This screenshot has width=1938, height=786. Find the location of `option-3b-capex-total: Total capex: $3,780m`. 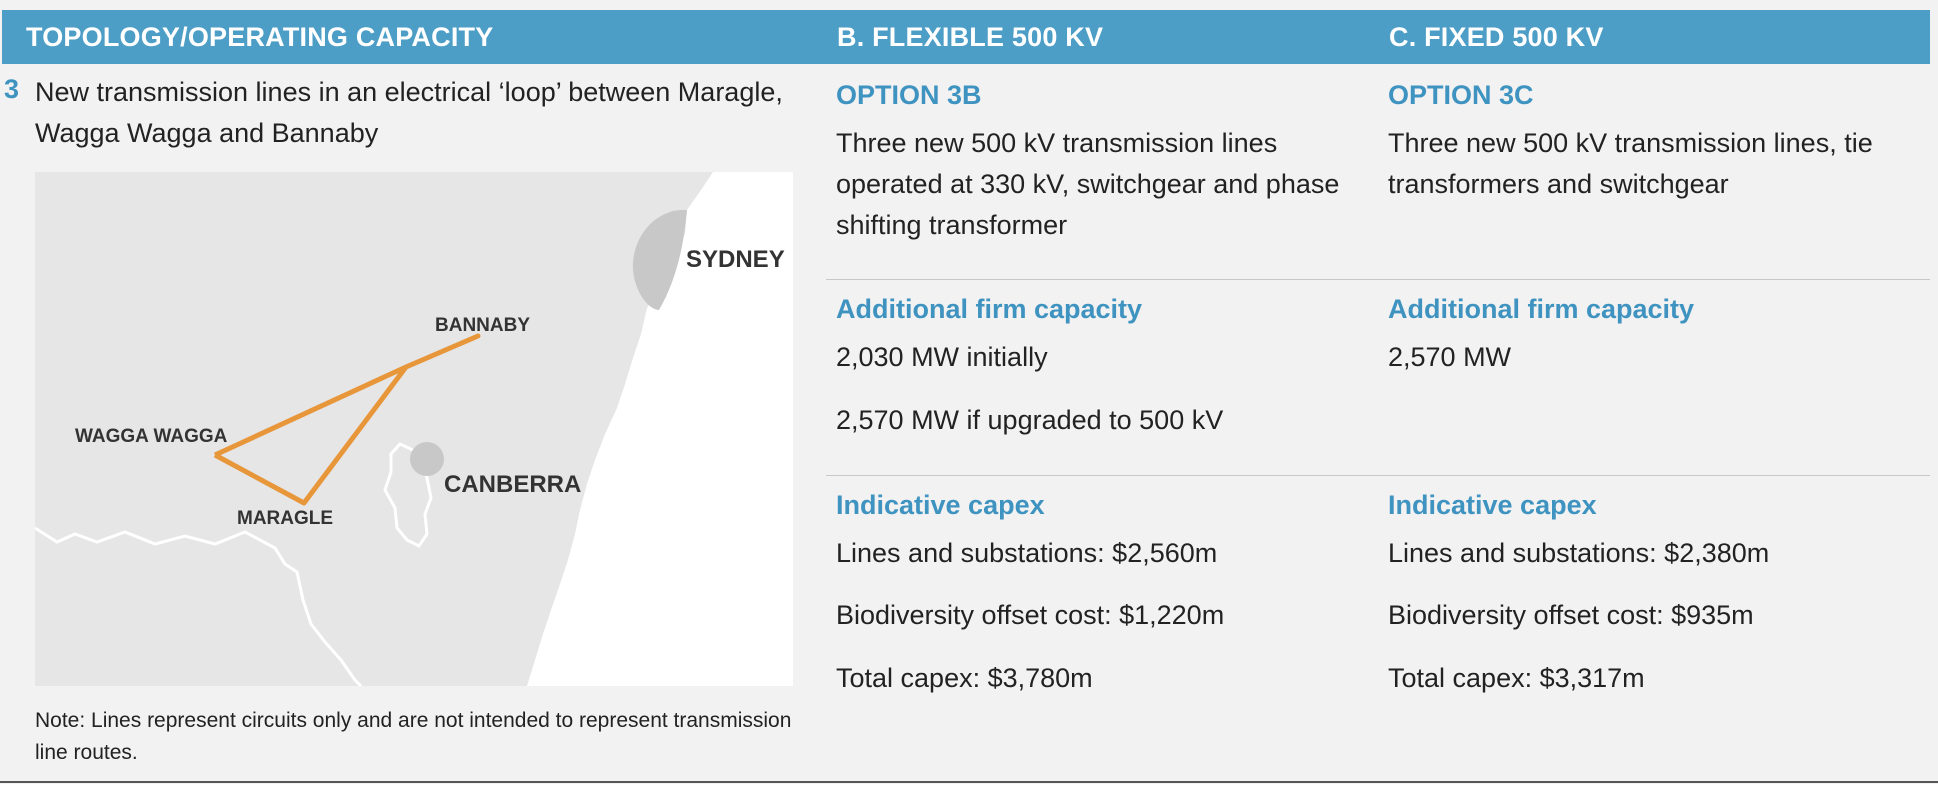

option-3b-capex-total: Total capex: $3,780m is located at coordinates (964, 678).